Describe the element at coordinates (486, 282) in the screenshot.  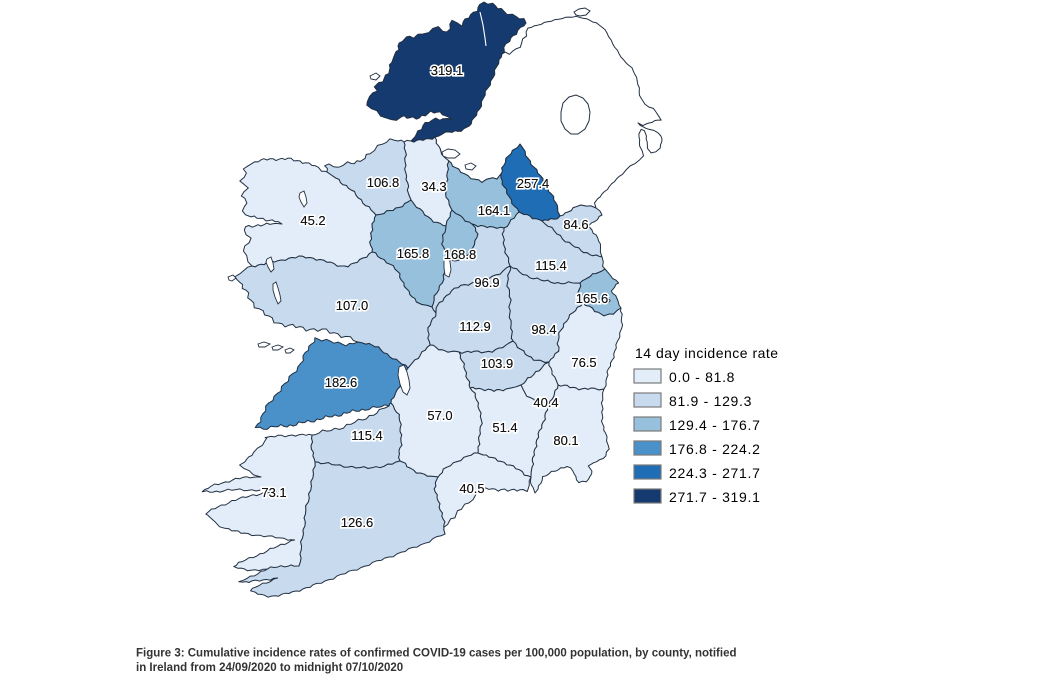
I see `svg-text: 96.9` at that location.